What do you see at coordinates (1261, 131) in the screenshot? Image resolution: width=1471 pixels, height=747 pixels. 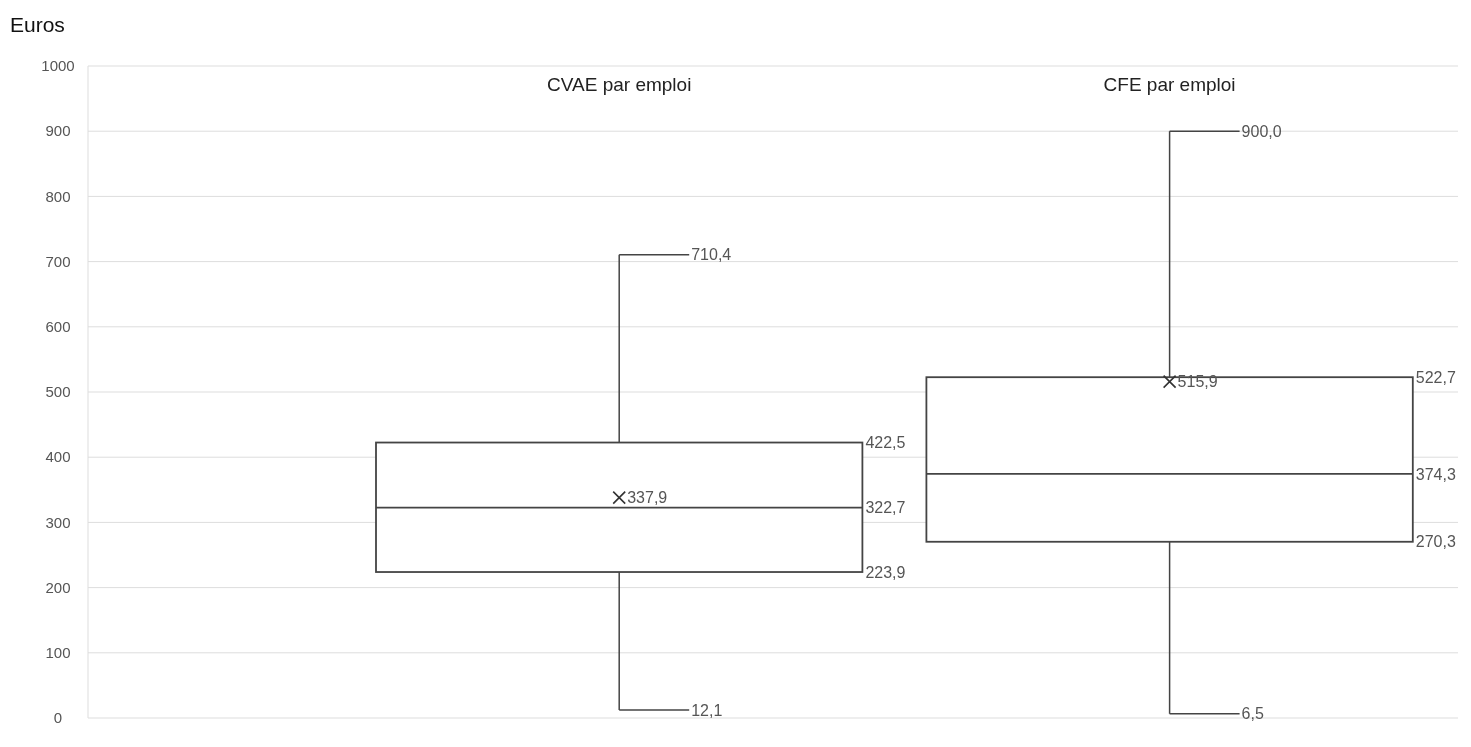 I see `annotation: 900,0` at bounding box center [1261, 131].